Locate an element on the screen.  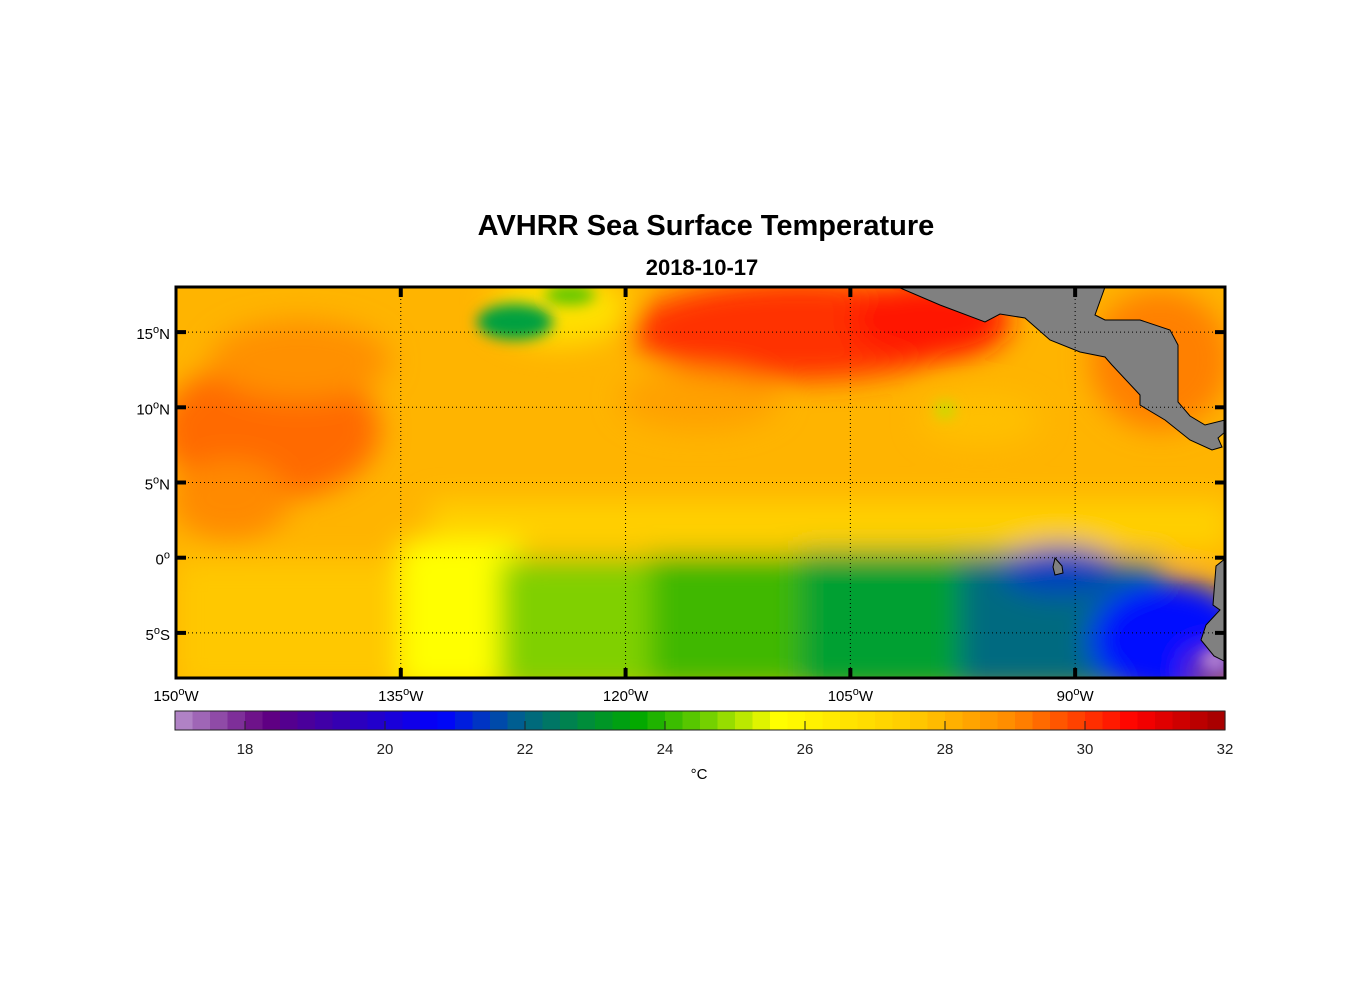
colorbar-tick-label: 26 is located at coordinates (805, 749).